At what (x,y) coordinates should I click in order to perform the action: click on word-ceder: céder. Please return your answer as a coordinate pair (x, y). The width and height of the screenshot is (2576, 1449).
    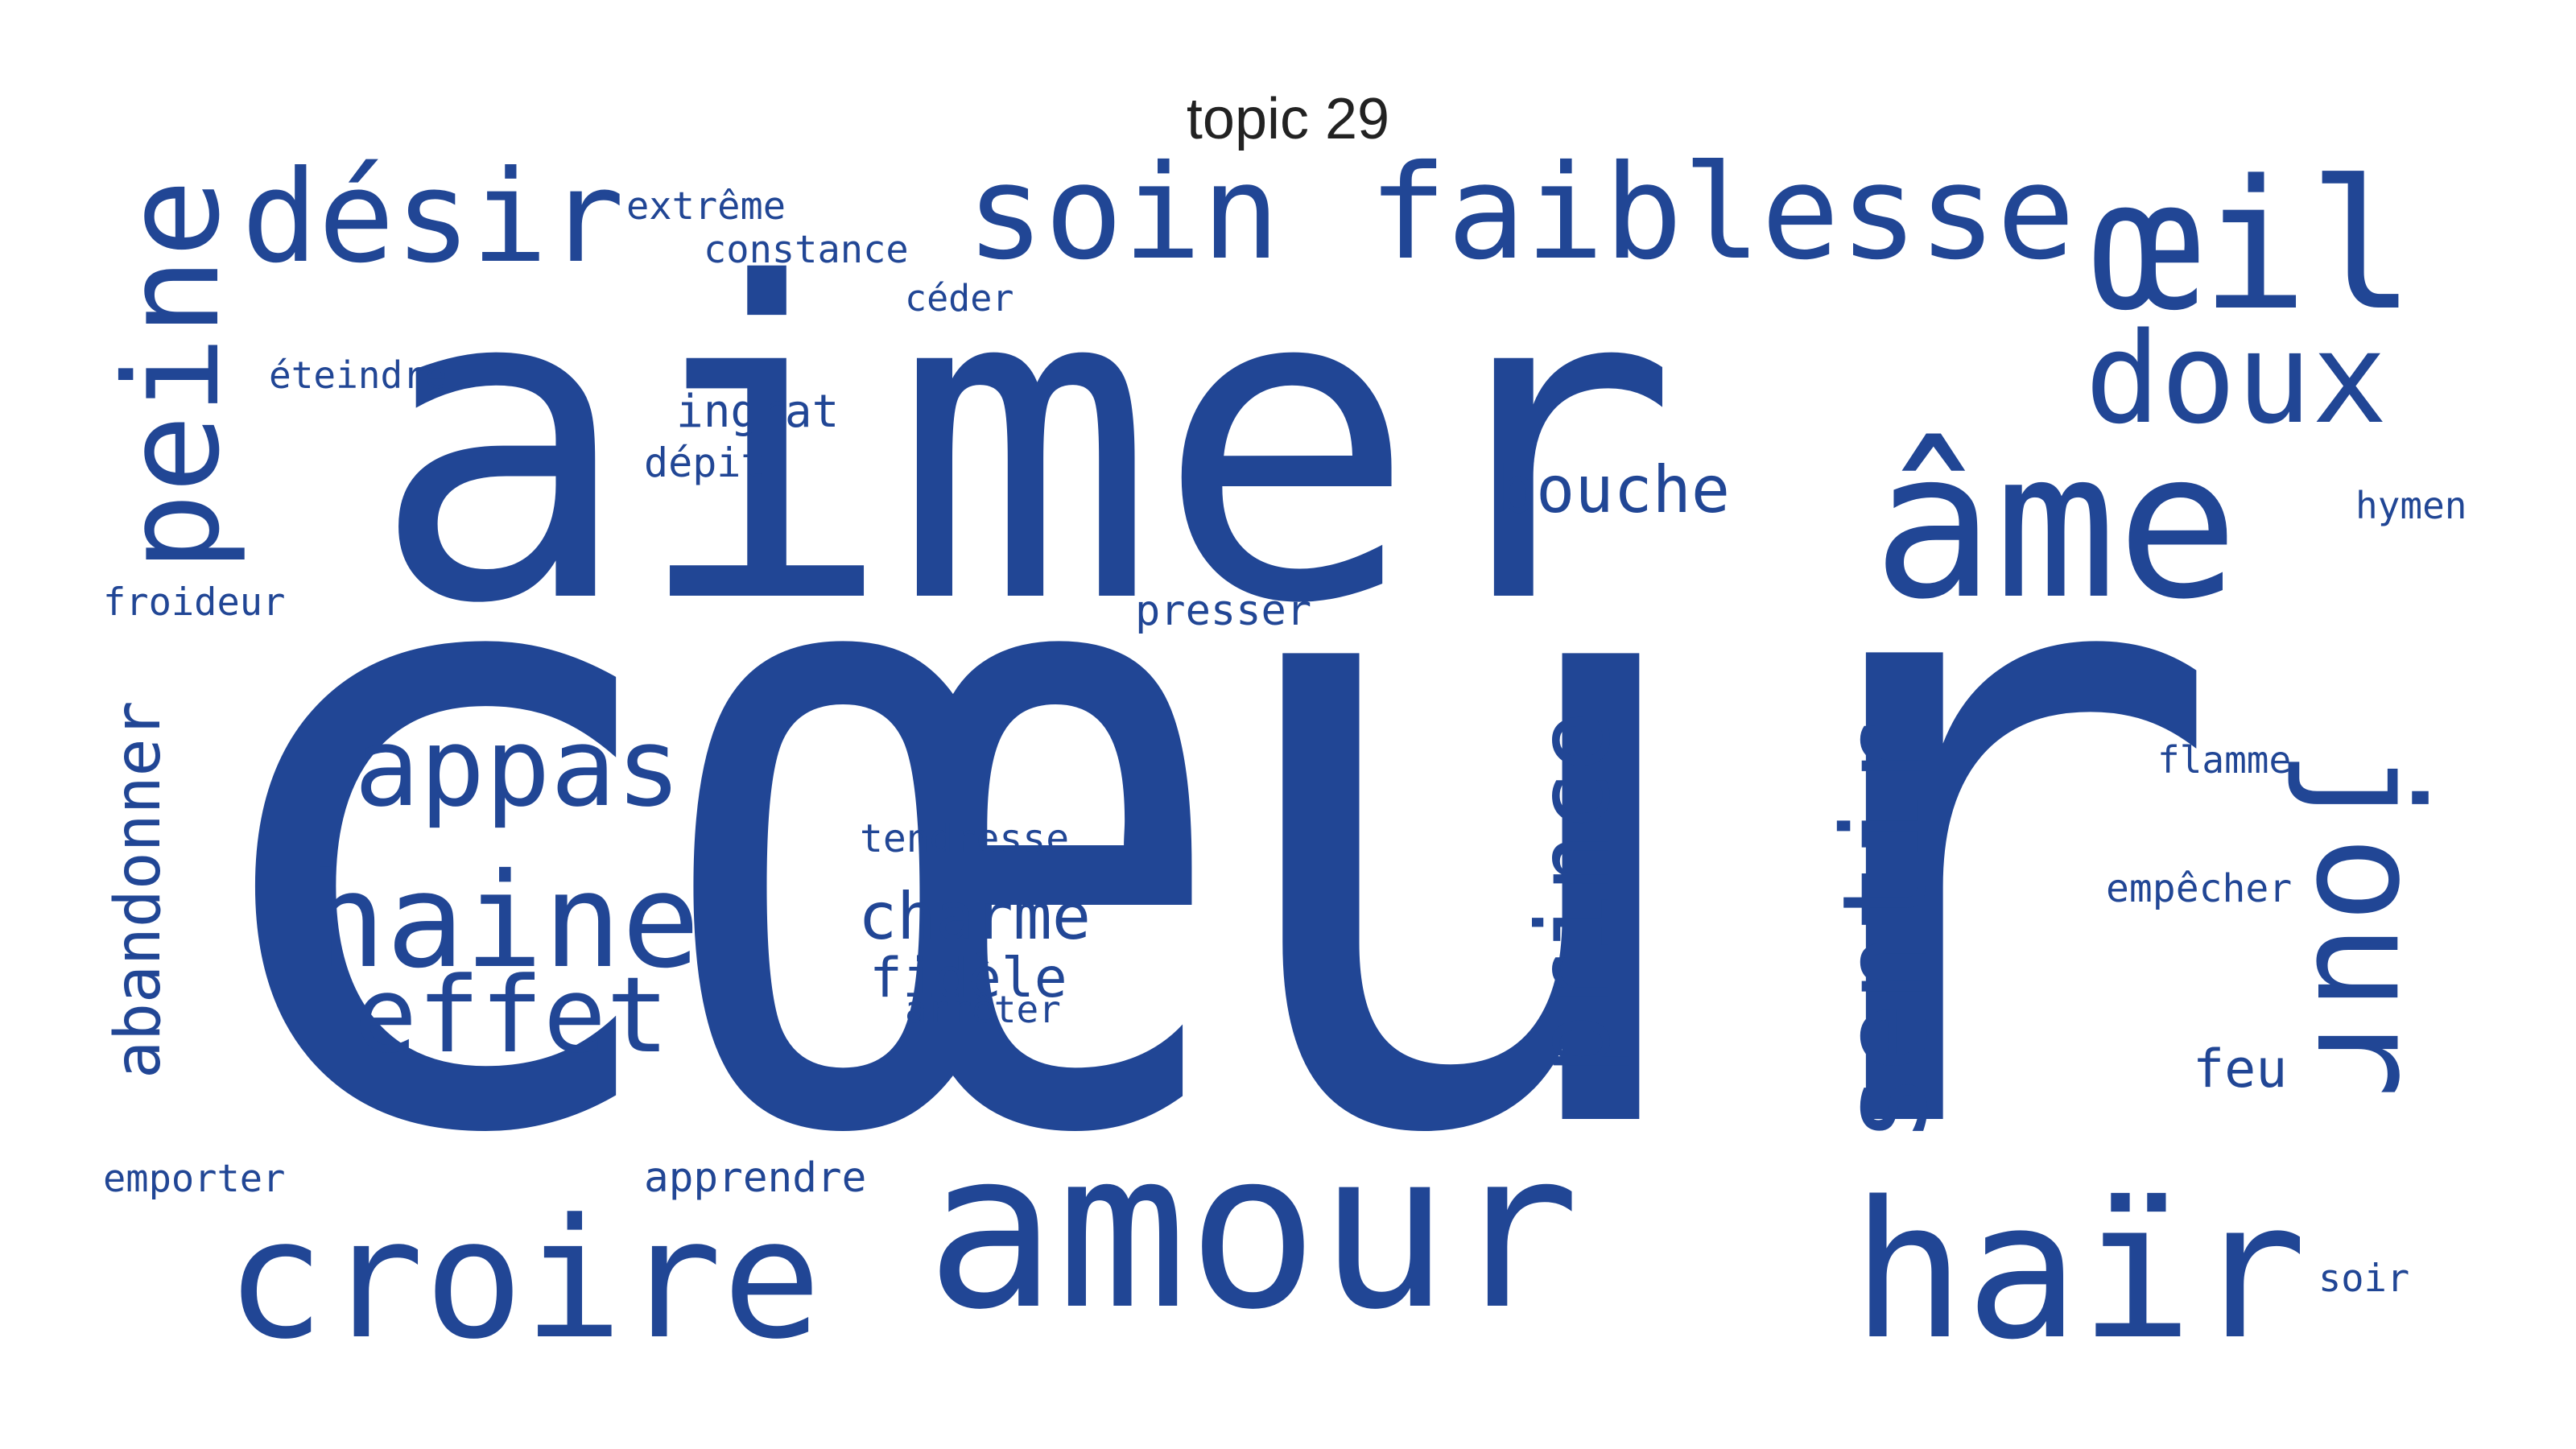
    Looking at the image, I should click on (959, 298).